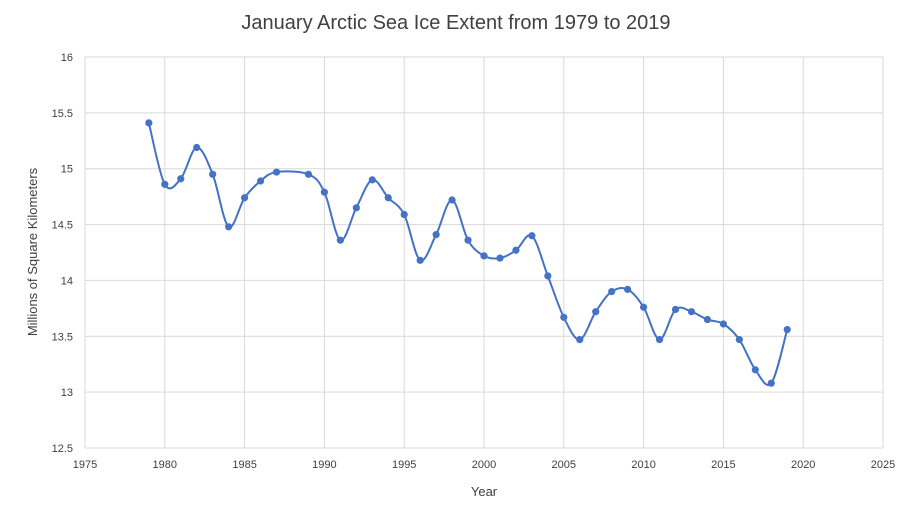 The height and width of the screenshot is (522, 912). What do you see at coordinates (803, 465) in the screenshot?
I see `x-tick-label: 2020` at bounding box center [803, 465].